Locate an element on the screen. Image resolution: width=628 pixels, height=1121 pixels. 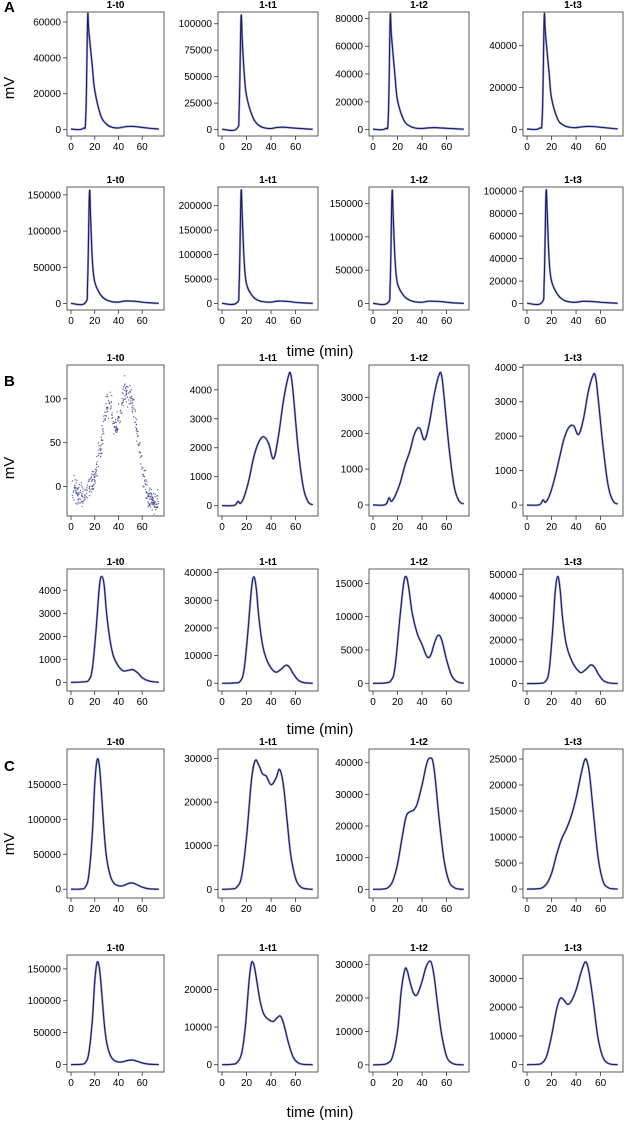
chromatogram-trace is located at coordinates (267, 824).